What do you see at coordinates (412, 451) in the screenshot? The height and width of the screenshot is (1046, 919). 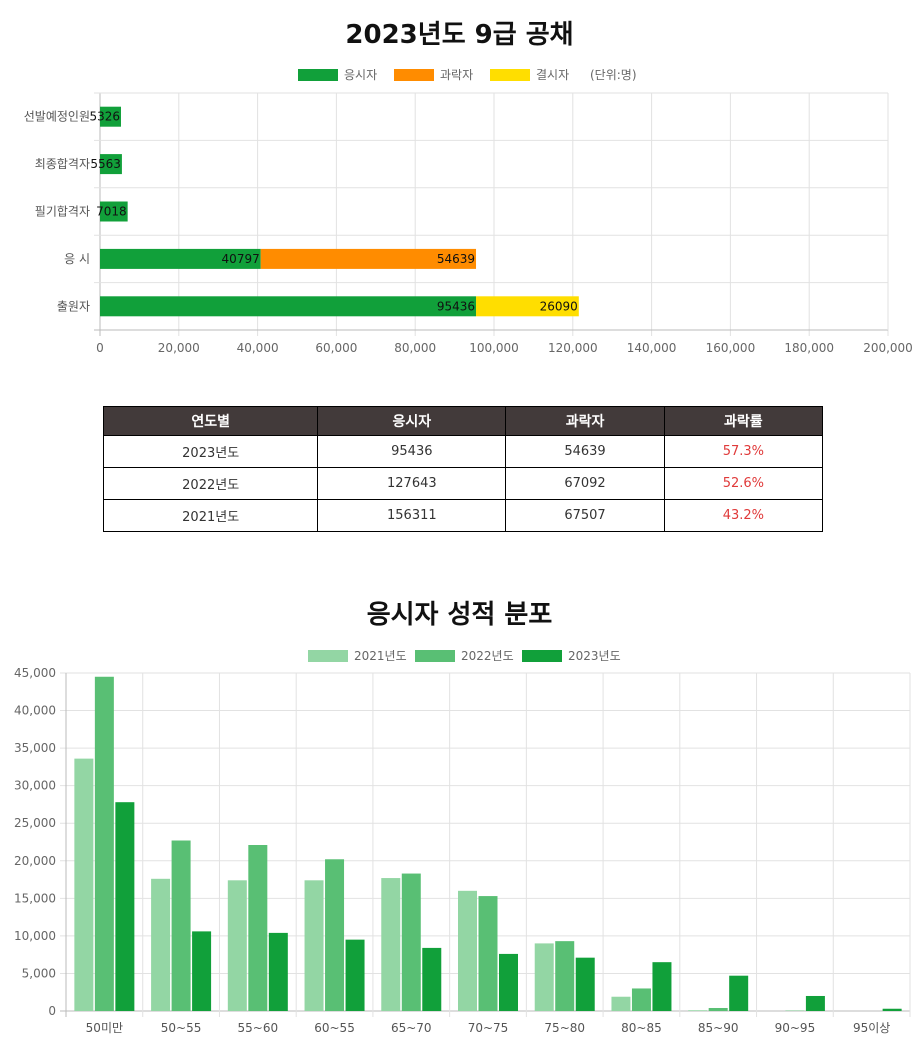 I see `table-cell: 95436` at bounding box center [412, 451].